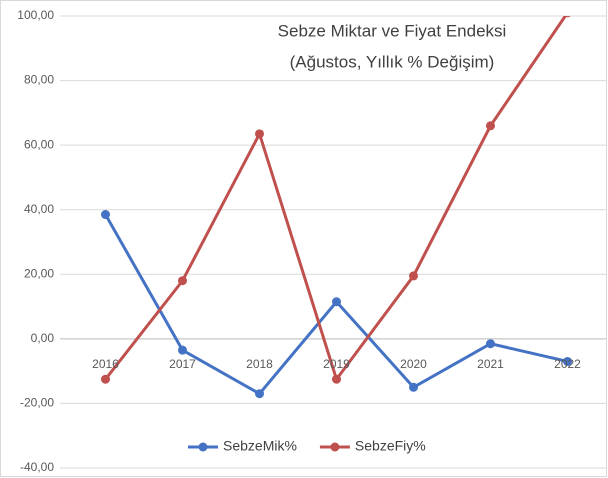 The height and width of the screenshot is (478, 608). I want to click on x-tick-label: 2021, so click(490, 364).